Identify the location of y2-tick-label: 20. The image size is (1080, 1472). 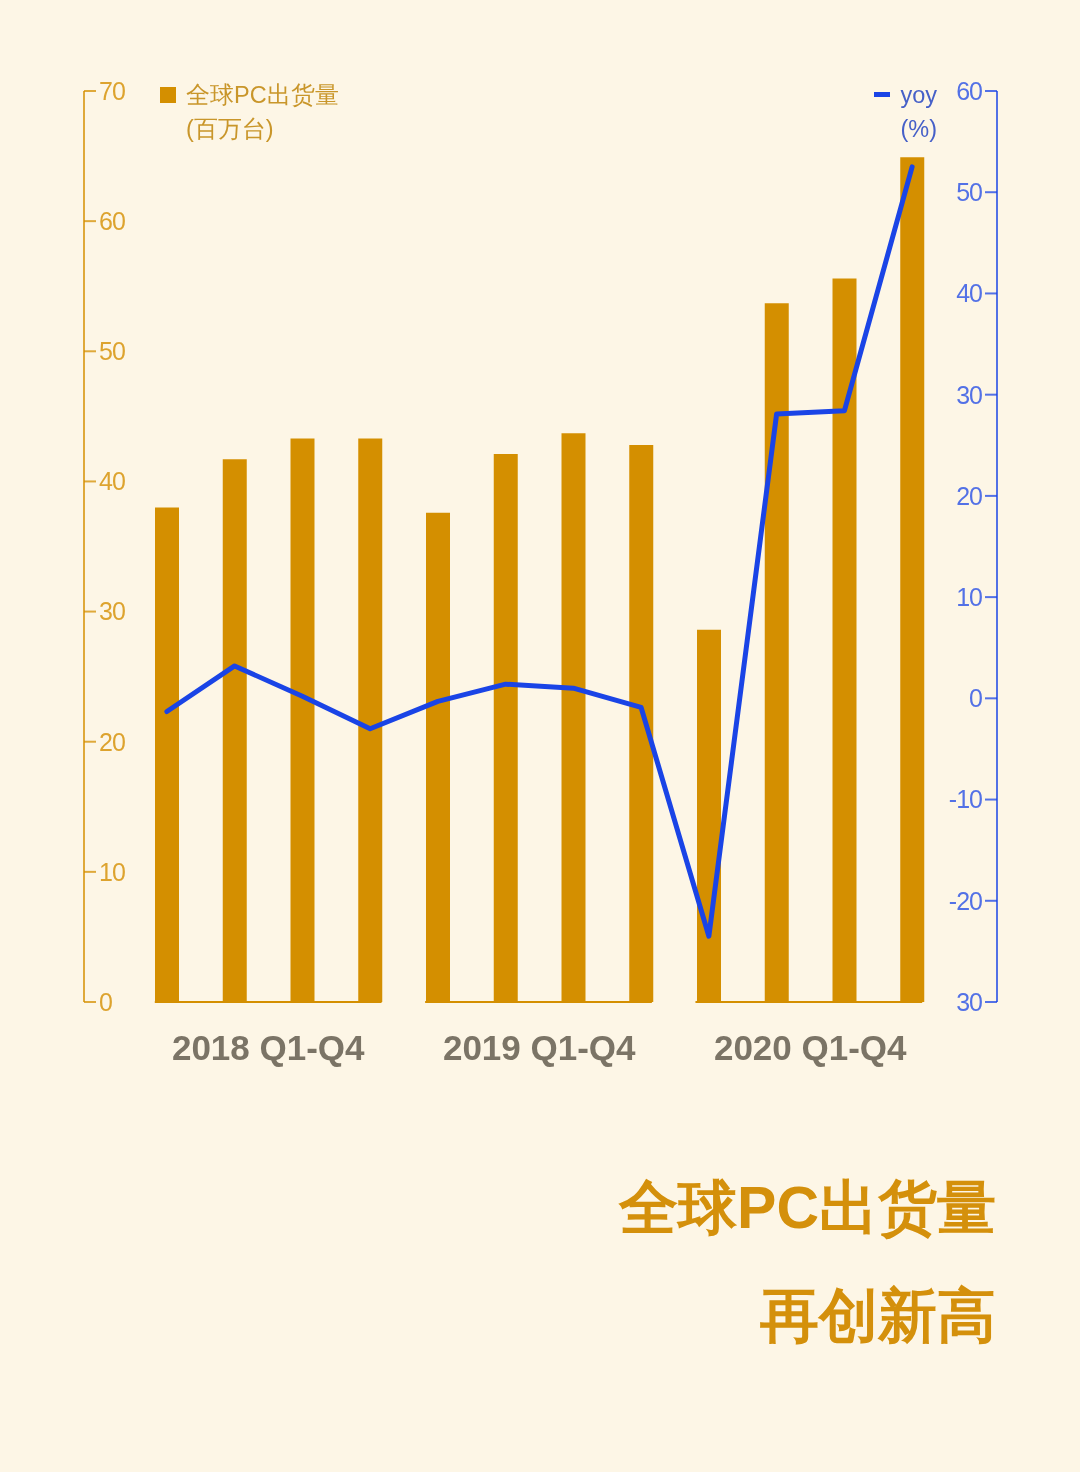
(969, 495).